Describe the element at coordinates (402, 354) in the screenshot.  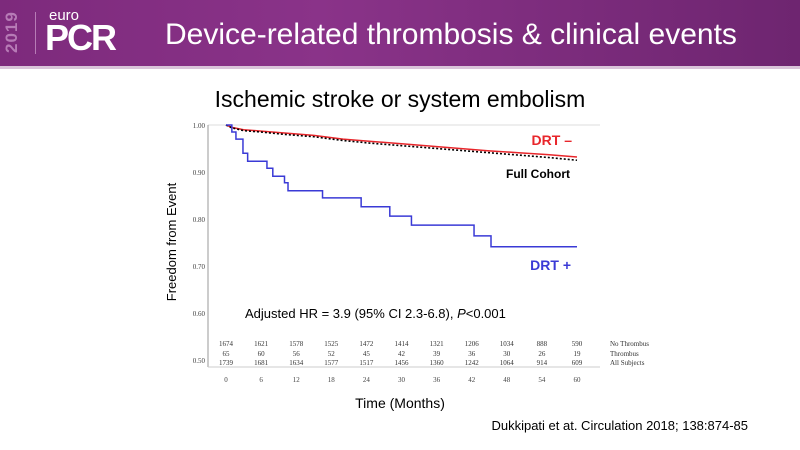
I see `at-risk-value: 42` at that location.